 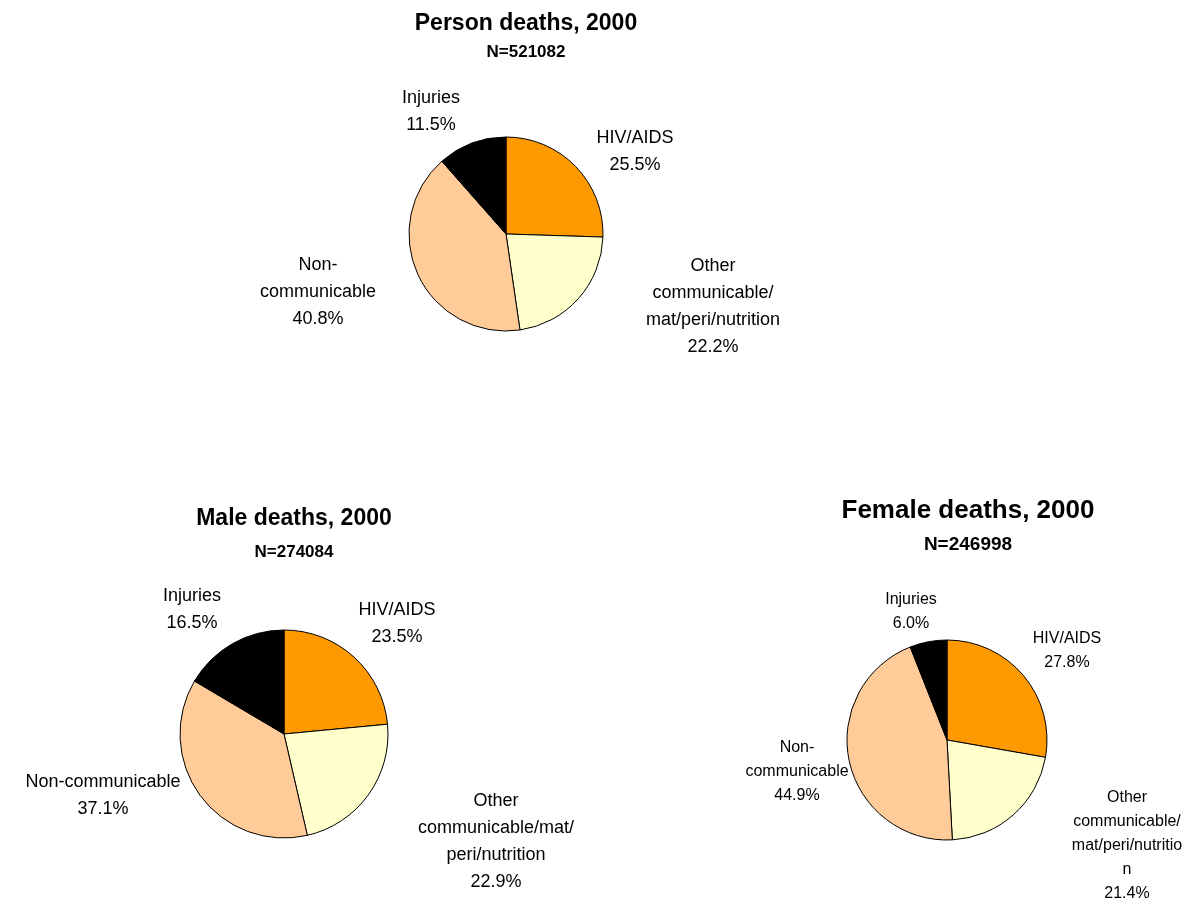 What do you see at coordinates (797, 794) in the screenshot?
I see `data-label: 44.9%` at bounding box center [797, 794].